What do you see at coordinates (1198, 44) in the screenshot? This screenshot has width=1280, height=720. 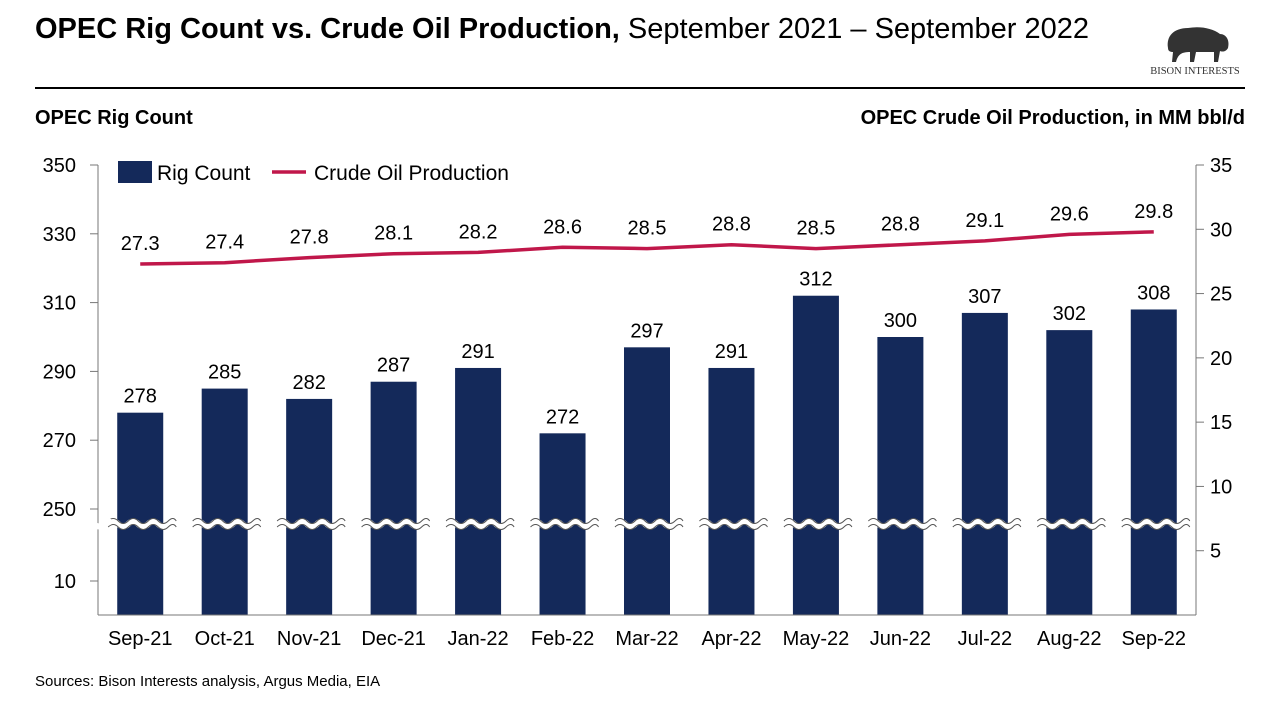 I see `bison-icon` at bounding box center [1198, 44].